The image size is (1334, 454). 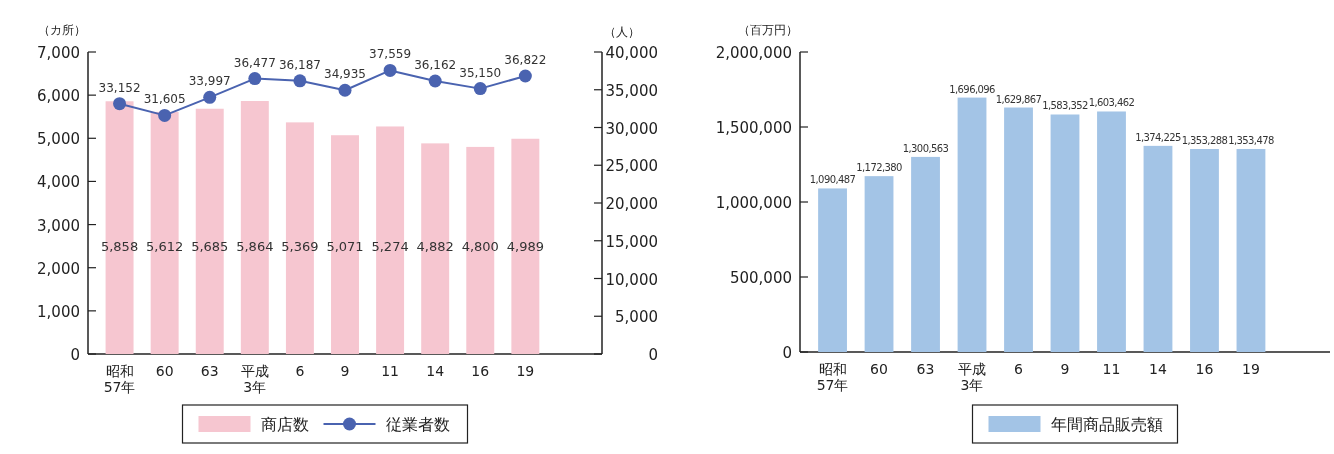 I want to click on data-label: 5,369, so click(x=300, y=246).